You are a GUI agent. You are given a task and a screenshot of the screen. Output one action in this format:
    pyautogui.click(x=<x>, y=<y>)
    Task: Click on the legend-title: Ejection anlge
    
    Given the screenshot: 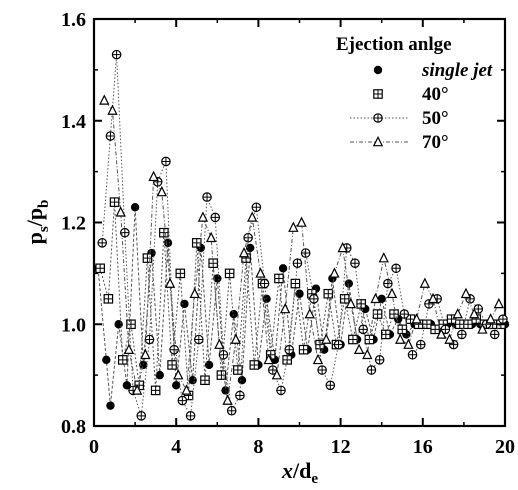 What is the action you would take?
    pyautogui.click(x=394, y=44)
    